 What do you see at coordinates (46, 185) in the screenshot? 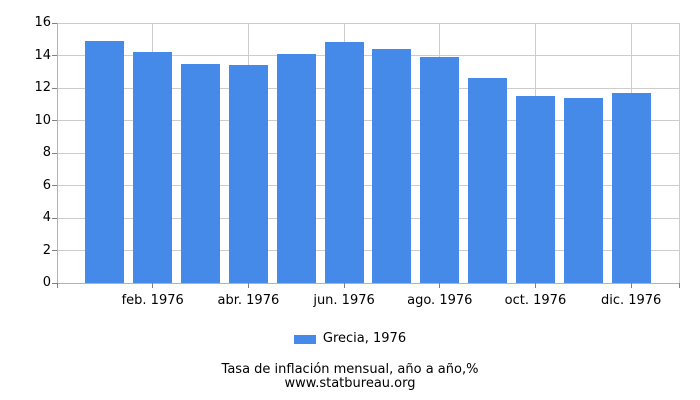
I see `y-axis-label: 6` at bounding box center [46, 185].